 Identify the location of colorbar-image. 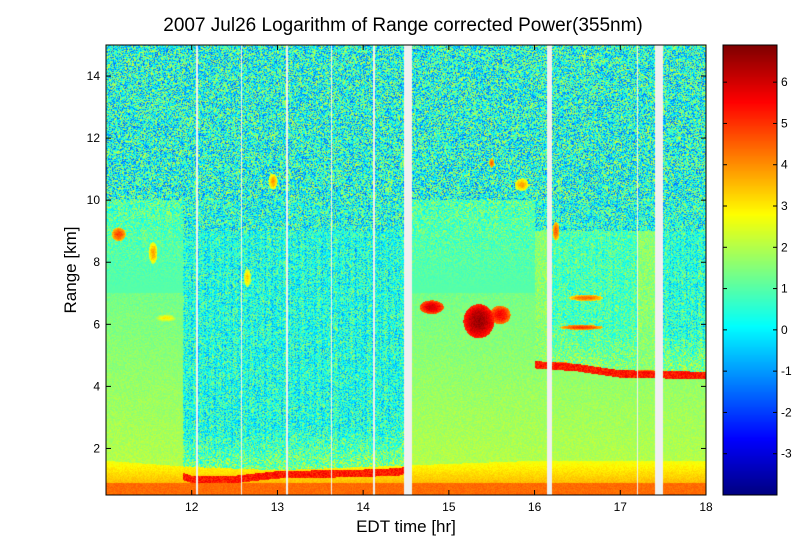
(750, 270).